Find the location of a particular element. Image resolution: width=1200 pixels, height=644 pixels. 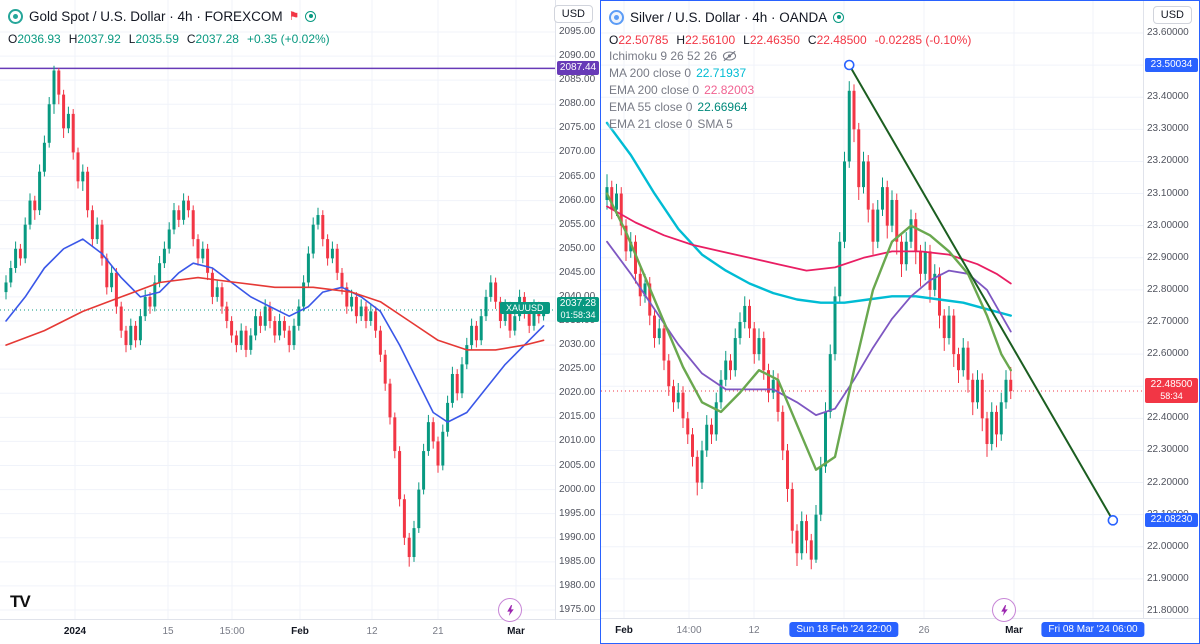

price-line-symbol-tag: XAUUSD is located at coordinates (525, 308).